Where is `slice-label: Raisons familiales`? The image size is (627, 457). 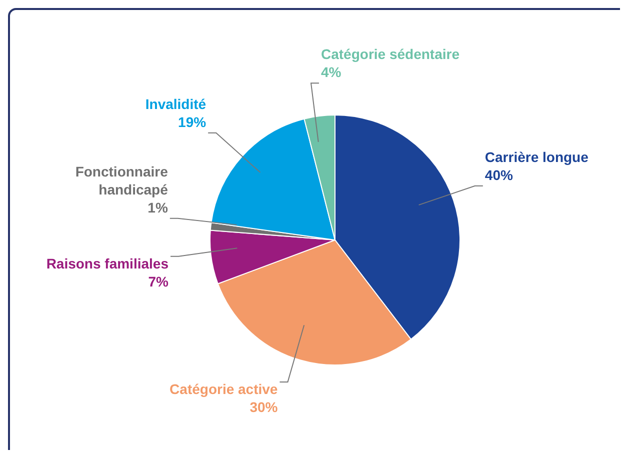
slice-label: Raisons familiales is located at coordinates (107, 263).